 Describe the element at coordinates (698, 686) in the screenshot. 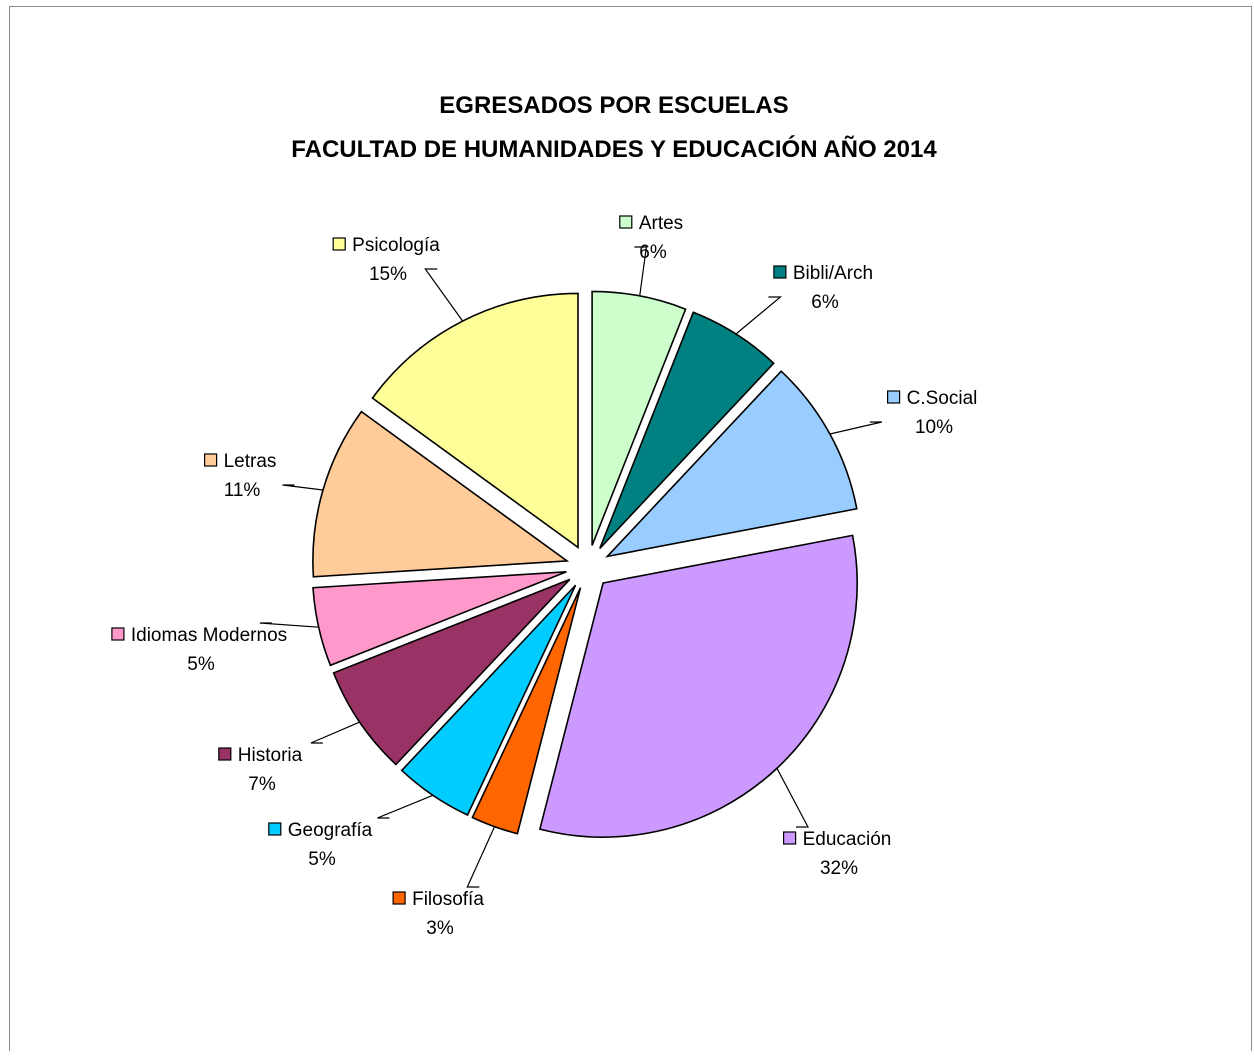

I see `slice-educacion` at that location.